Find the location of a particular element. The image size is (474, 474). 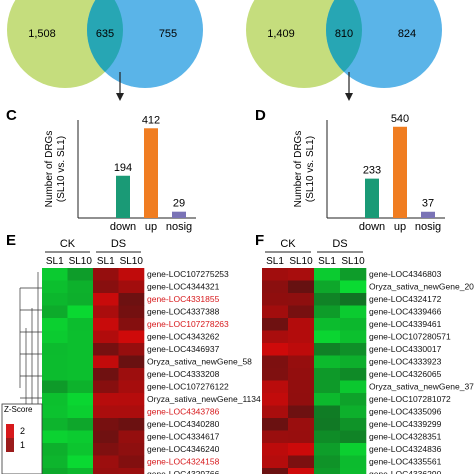

gene-label: gene-LOC4346937 is located at coordinates (183, 349).